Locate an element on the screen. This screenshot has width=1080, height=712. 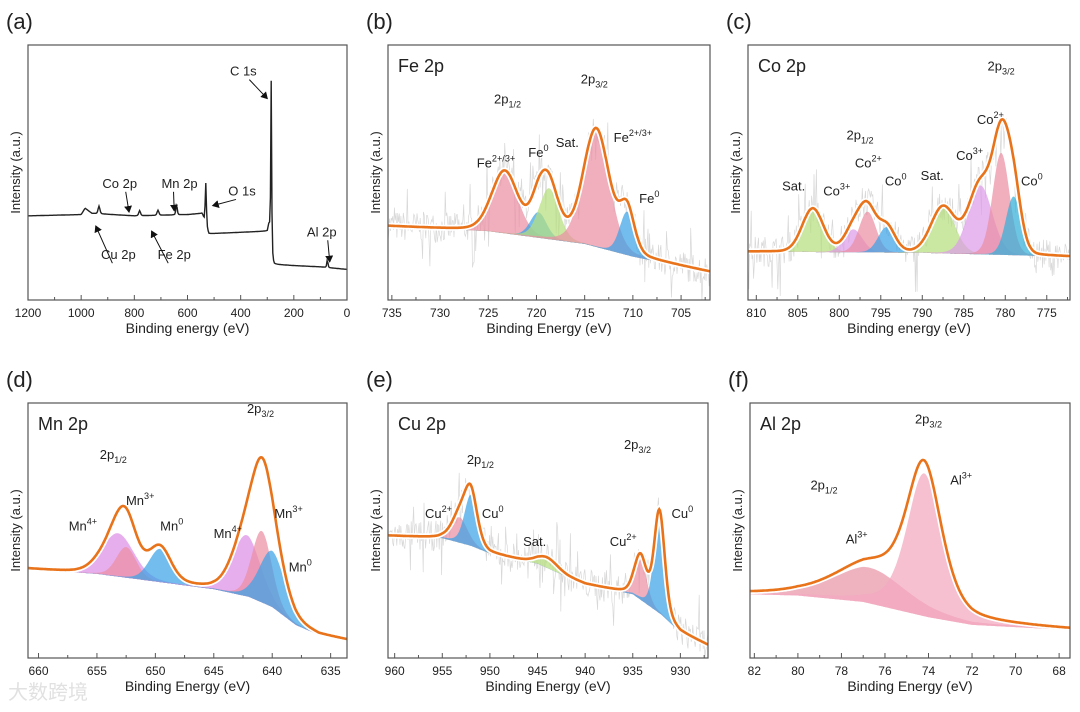
peak-annotation-text: Al is located at coordinates (956, 480).